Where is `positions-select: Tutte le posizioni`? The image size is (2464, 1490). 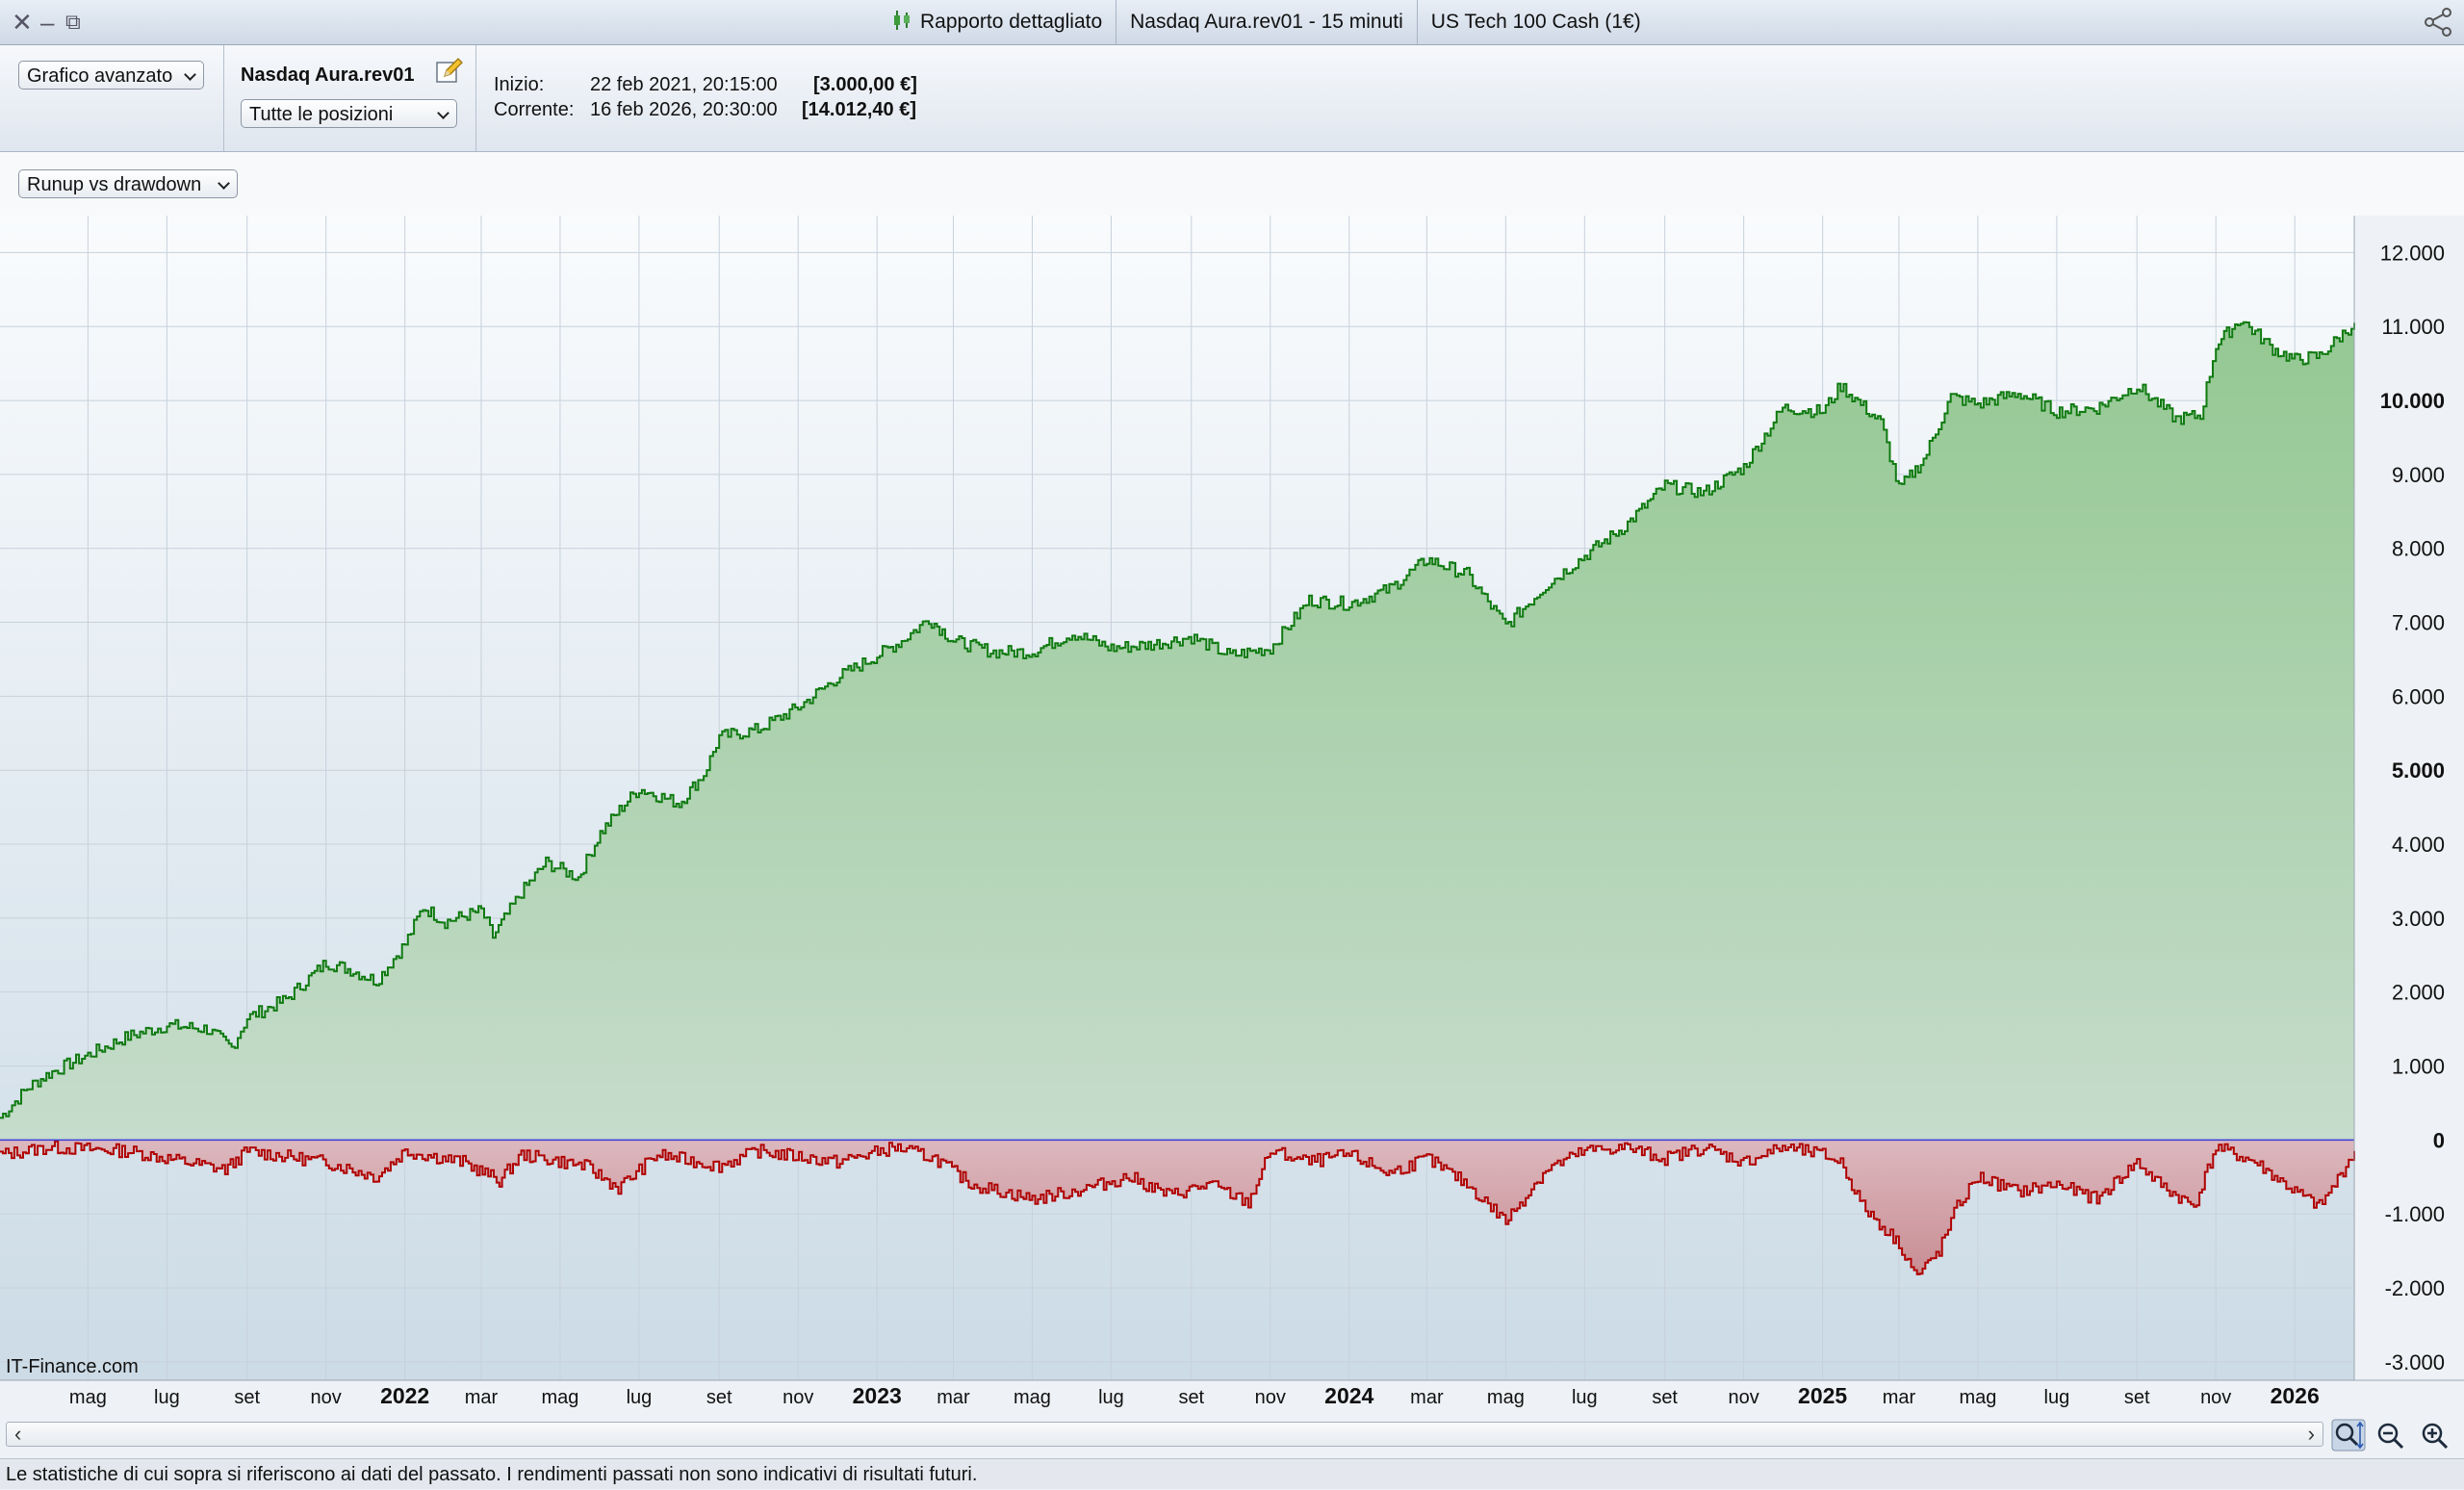 positions-select: Tutte le posizioni is located at coordinates (349, 113).